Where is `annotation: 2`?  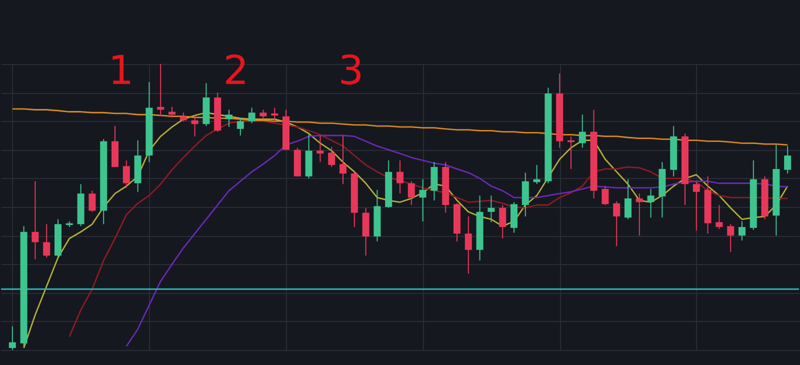
annotation: 2 is located at coordinates (236, 71).